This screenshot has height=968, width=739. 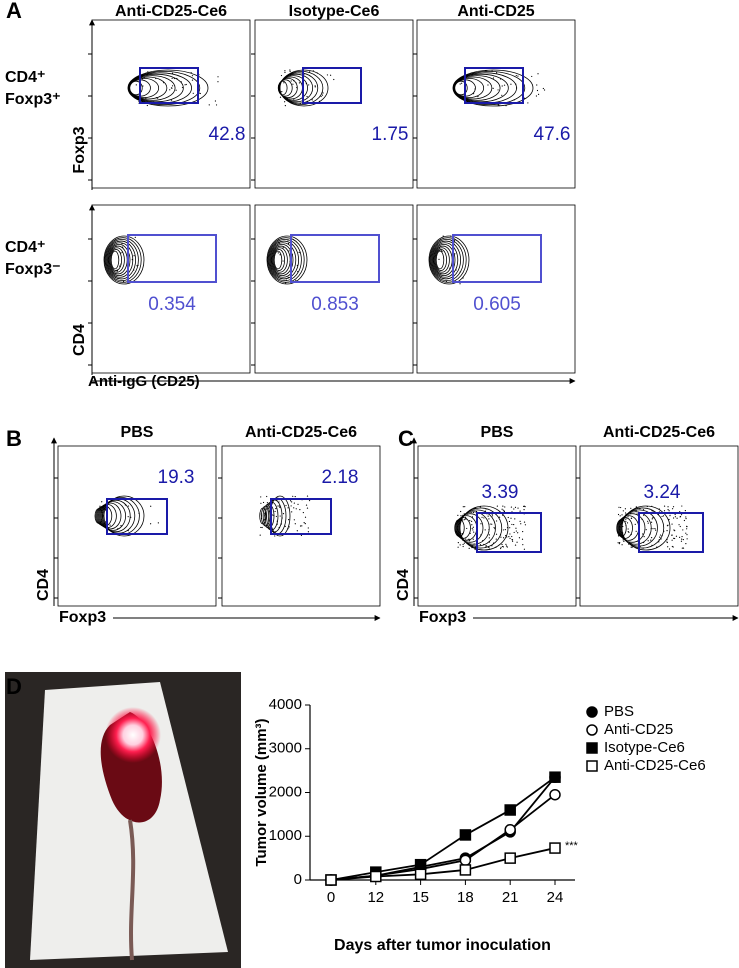 I want to click on series-line, so click(x=443, y=864).